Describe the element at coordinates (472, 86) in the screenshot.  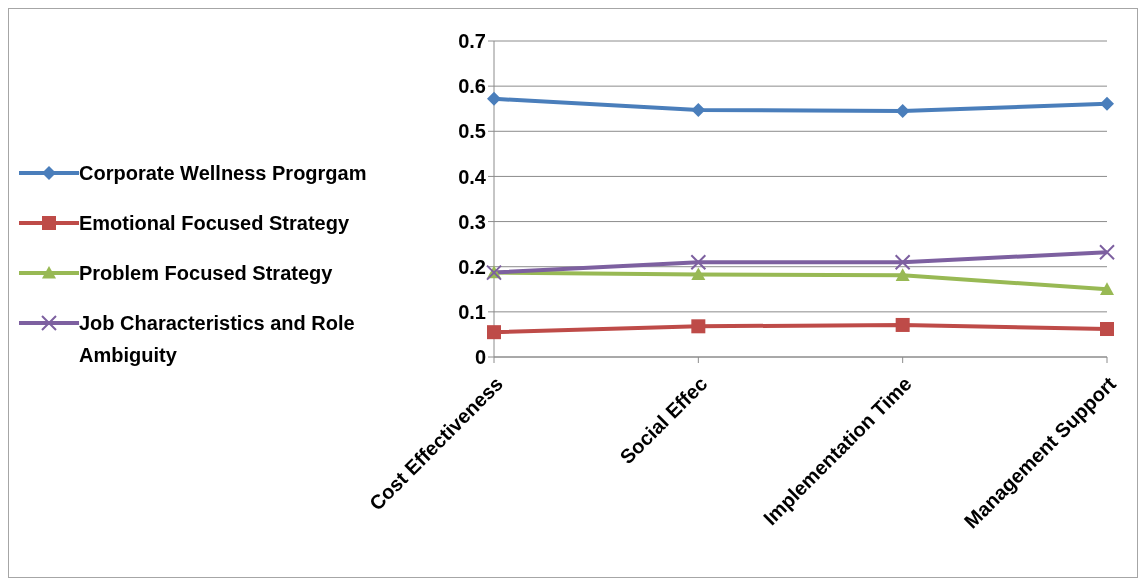
I see `y-tick-label: 0.6` at that location.